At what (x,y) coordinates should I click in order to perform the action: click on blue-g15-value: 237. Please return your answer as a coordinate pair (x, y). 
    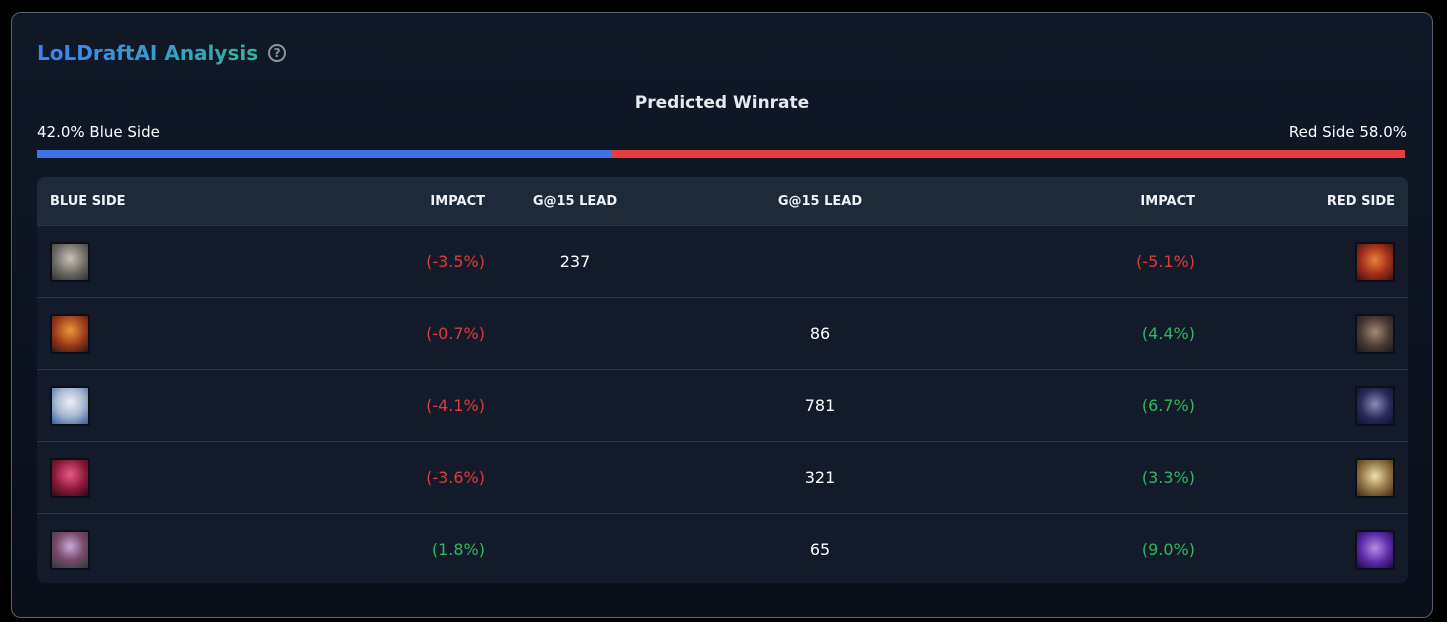
    Looking at the image, I should click on (575, 261).